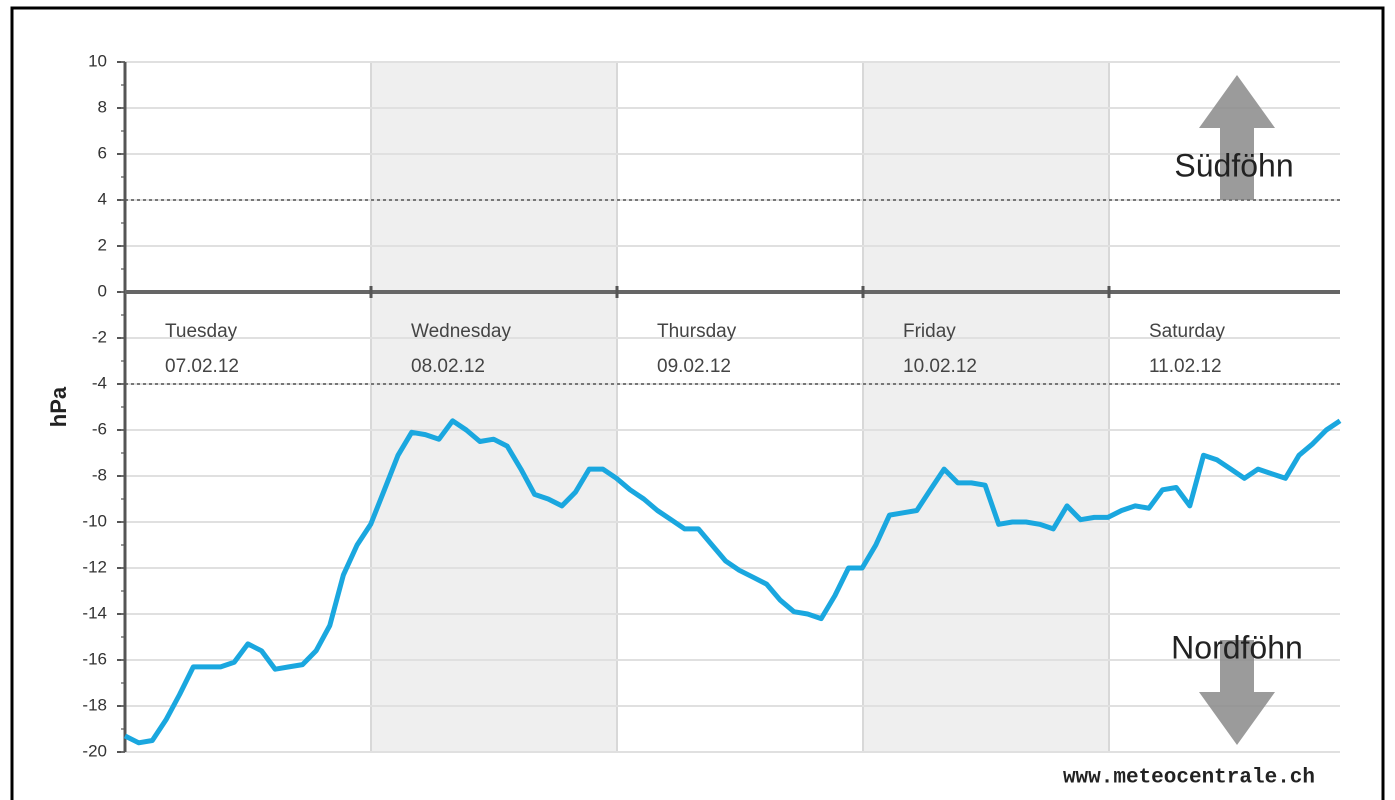  Describe the element at coordinates (697, 331) in the screenshot. I see `day-name: Thursday` at that location.